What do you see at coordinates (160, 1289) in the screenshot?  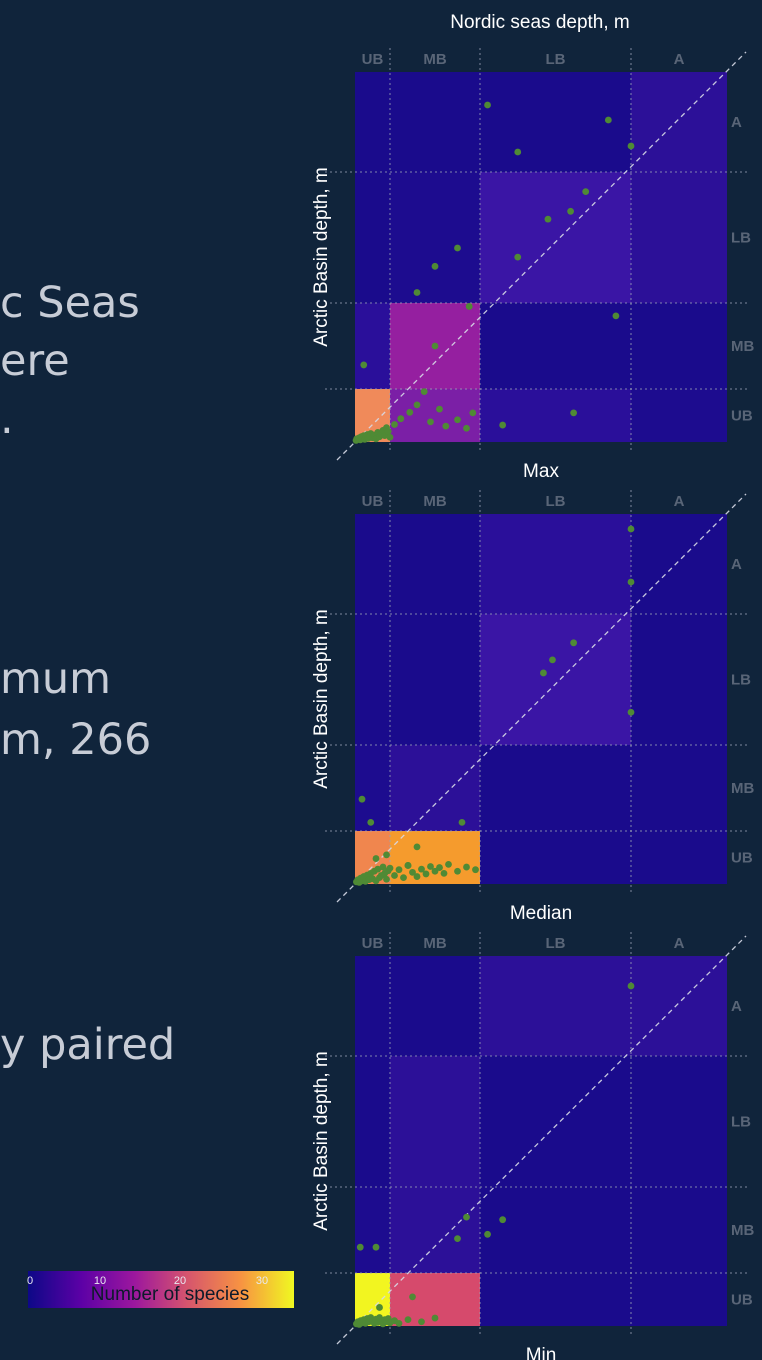 I see `colorbar: 0 10 20 30 Number of species` at bounding box center [160, 1289].